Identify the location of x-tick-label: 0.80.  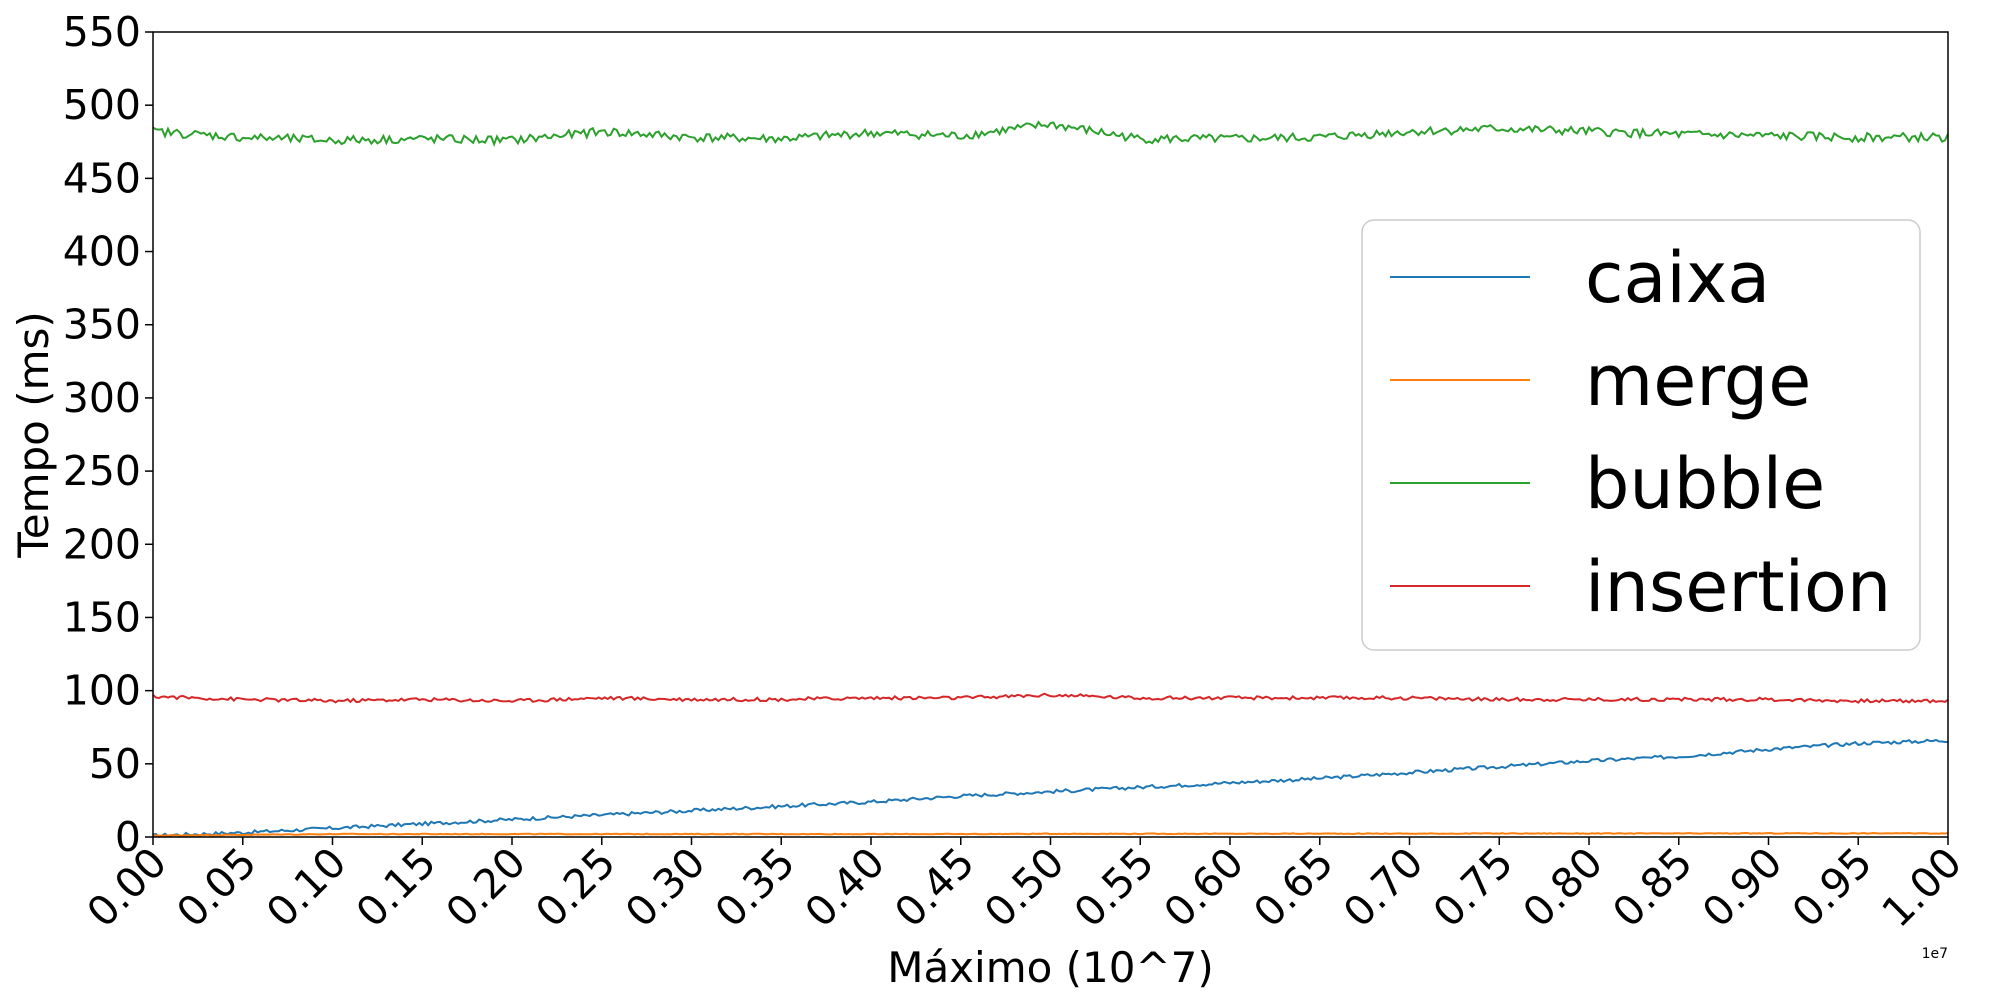
(1563, 887).